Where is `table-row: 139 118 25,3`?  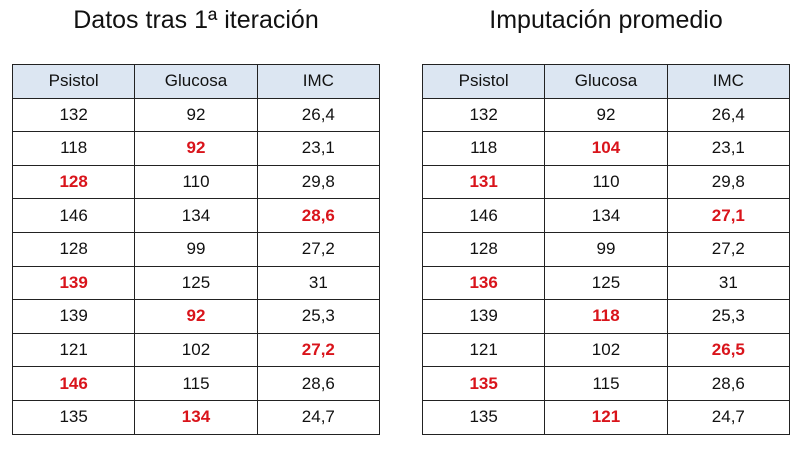
table-row: 139 118 25,3 is located at coordinates (606, 316).